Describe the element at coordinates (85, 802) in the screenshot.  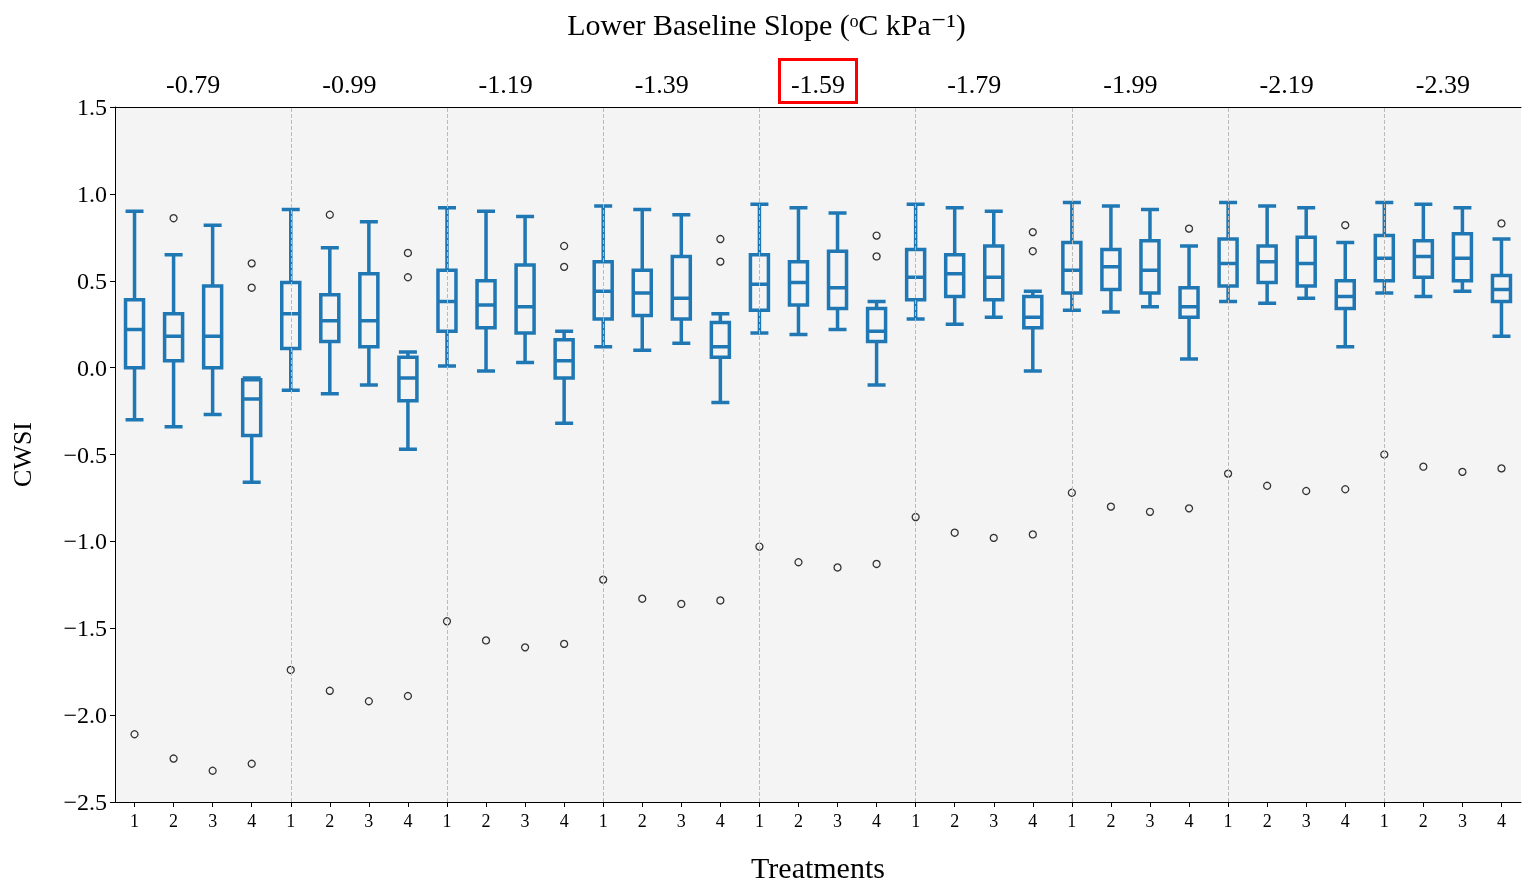
I see `y-tick-label: −2.5` at that location.